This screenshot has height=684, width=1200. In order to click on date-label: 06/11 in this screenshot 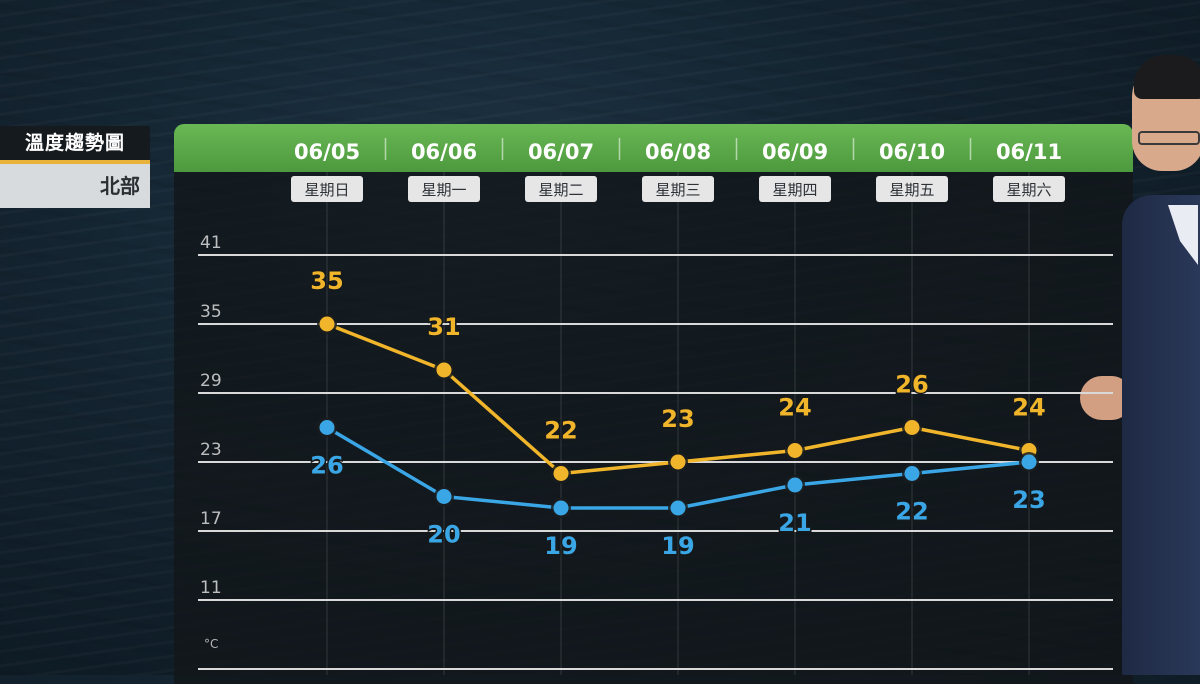, I will do `click(1029, 152)`.